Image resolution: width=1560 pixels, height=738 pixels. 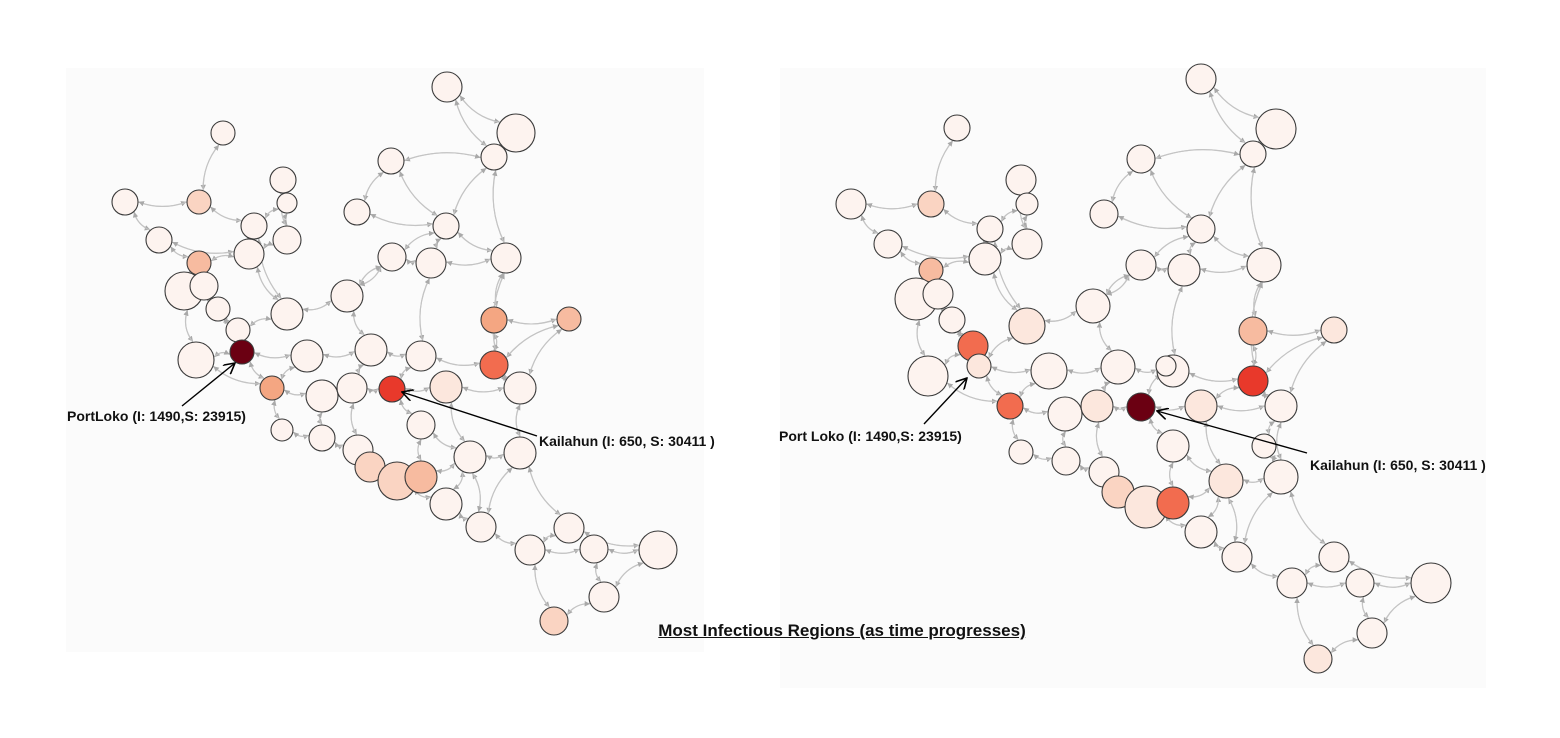 I want to click on left-portloko-arrow, so click(x=208, y=385).